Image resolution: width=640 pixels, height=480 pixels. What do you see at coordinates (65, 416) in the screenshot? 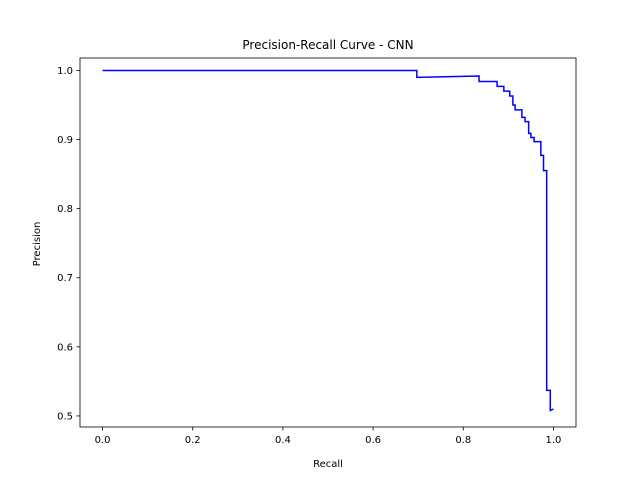
I see `y-tick-label: 0.5` at bounding box center [65, 416].